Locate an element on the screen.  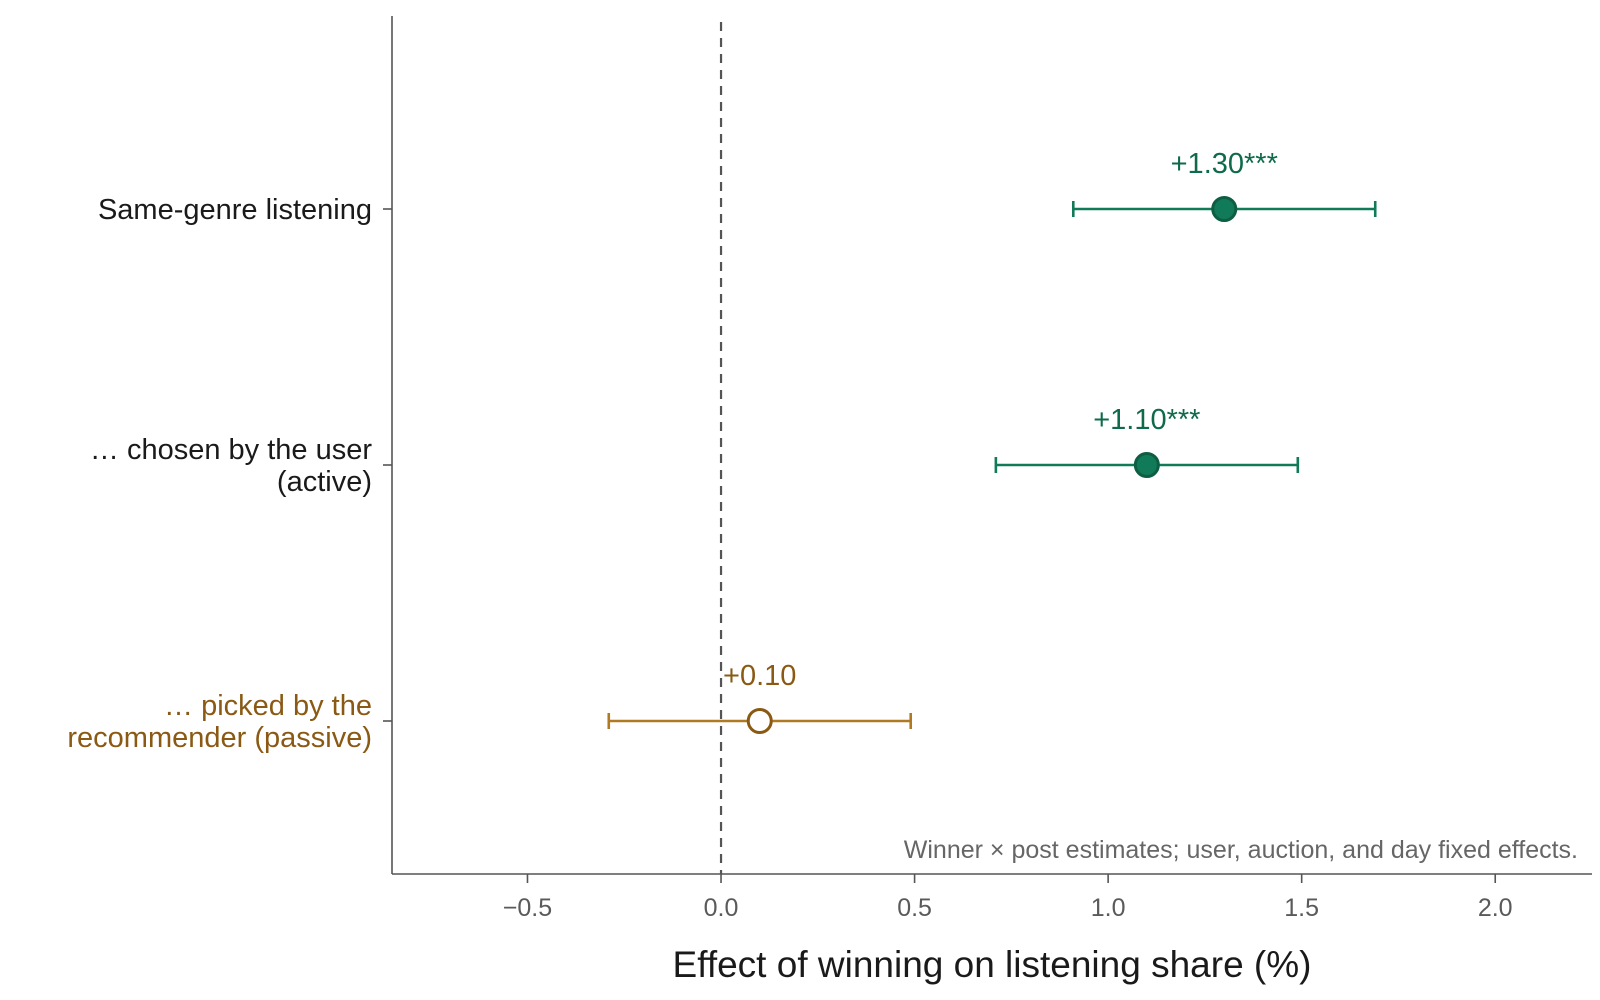
x-tick-label: −0.5 is located at coordinates (527, 908).